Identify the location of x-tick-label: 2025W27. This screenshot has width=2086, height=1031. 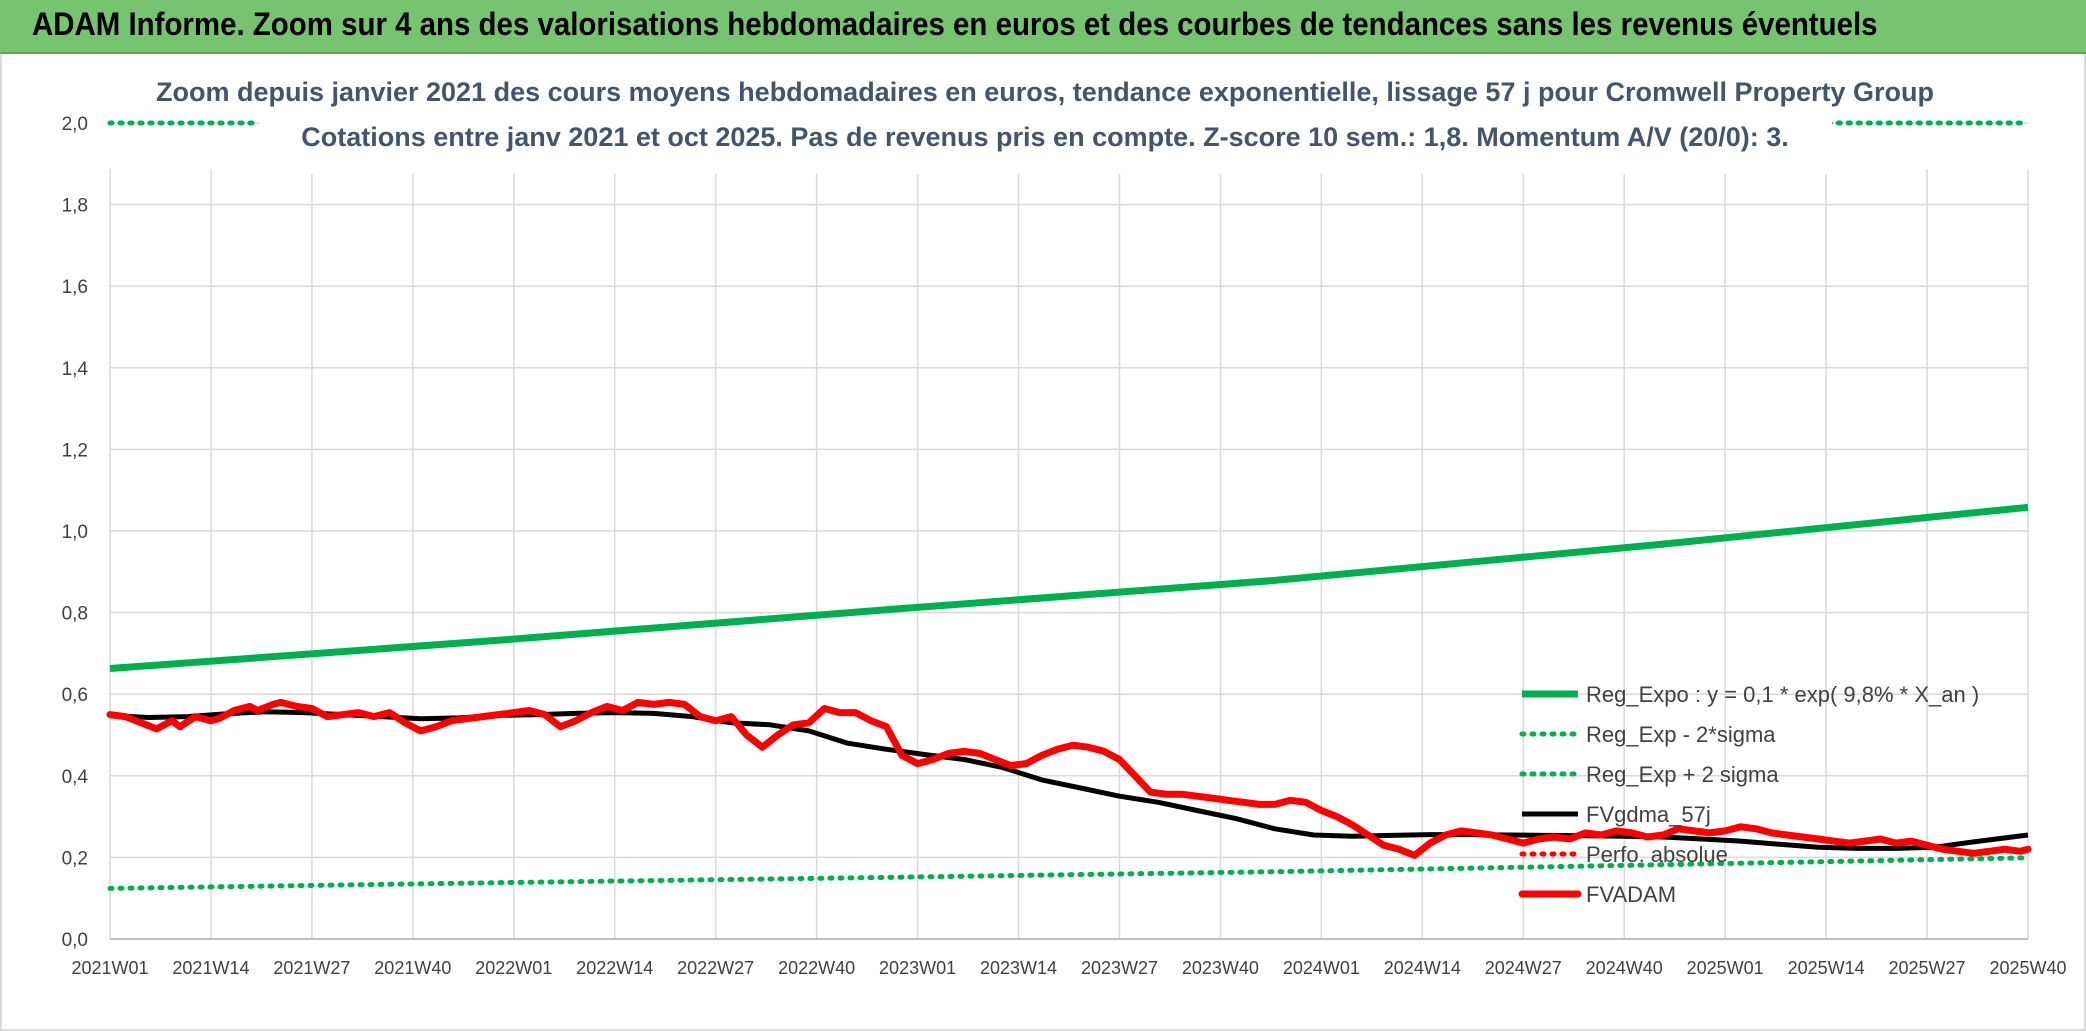
(1927, 968).